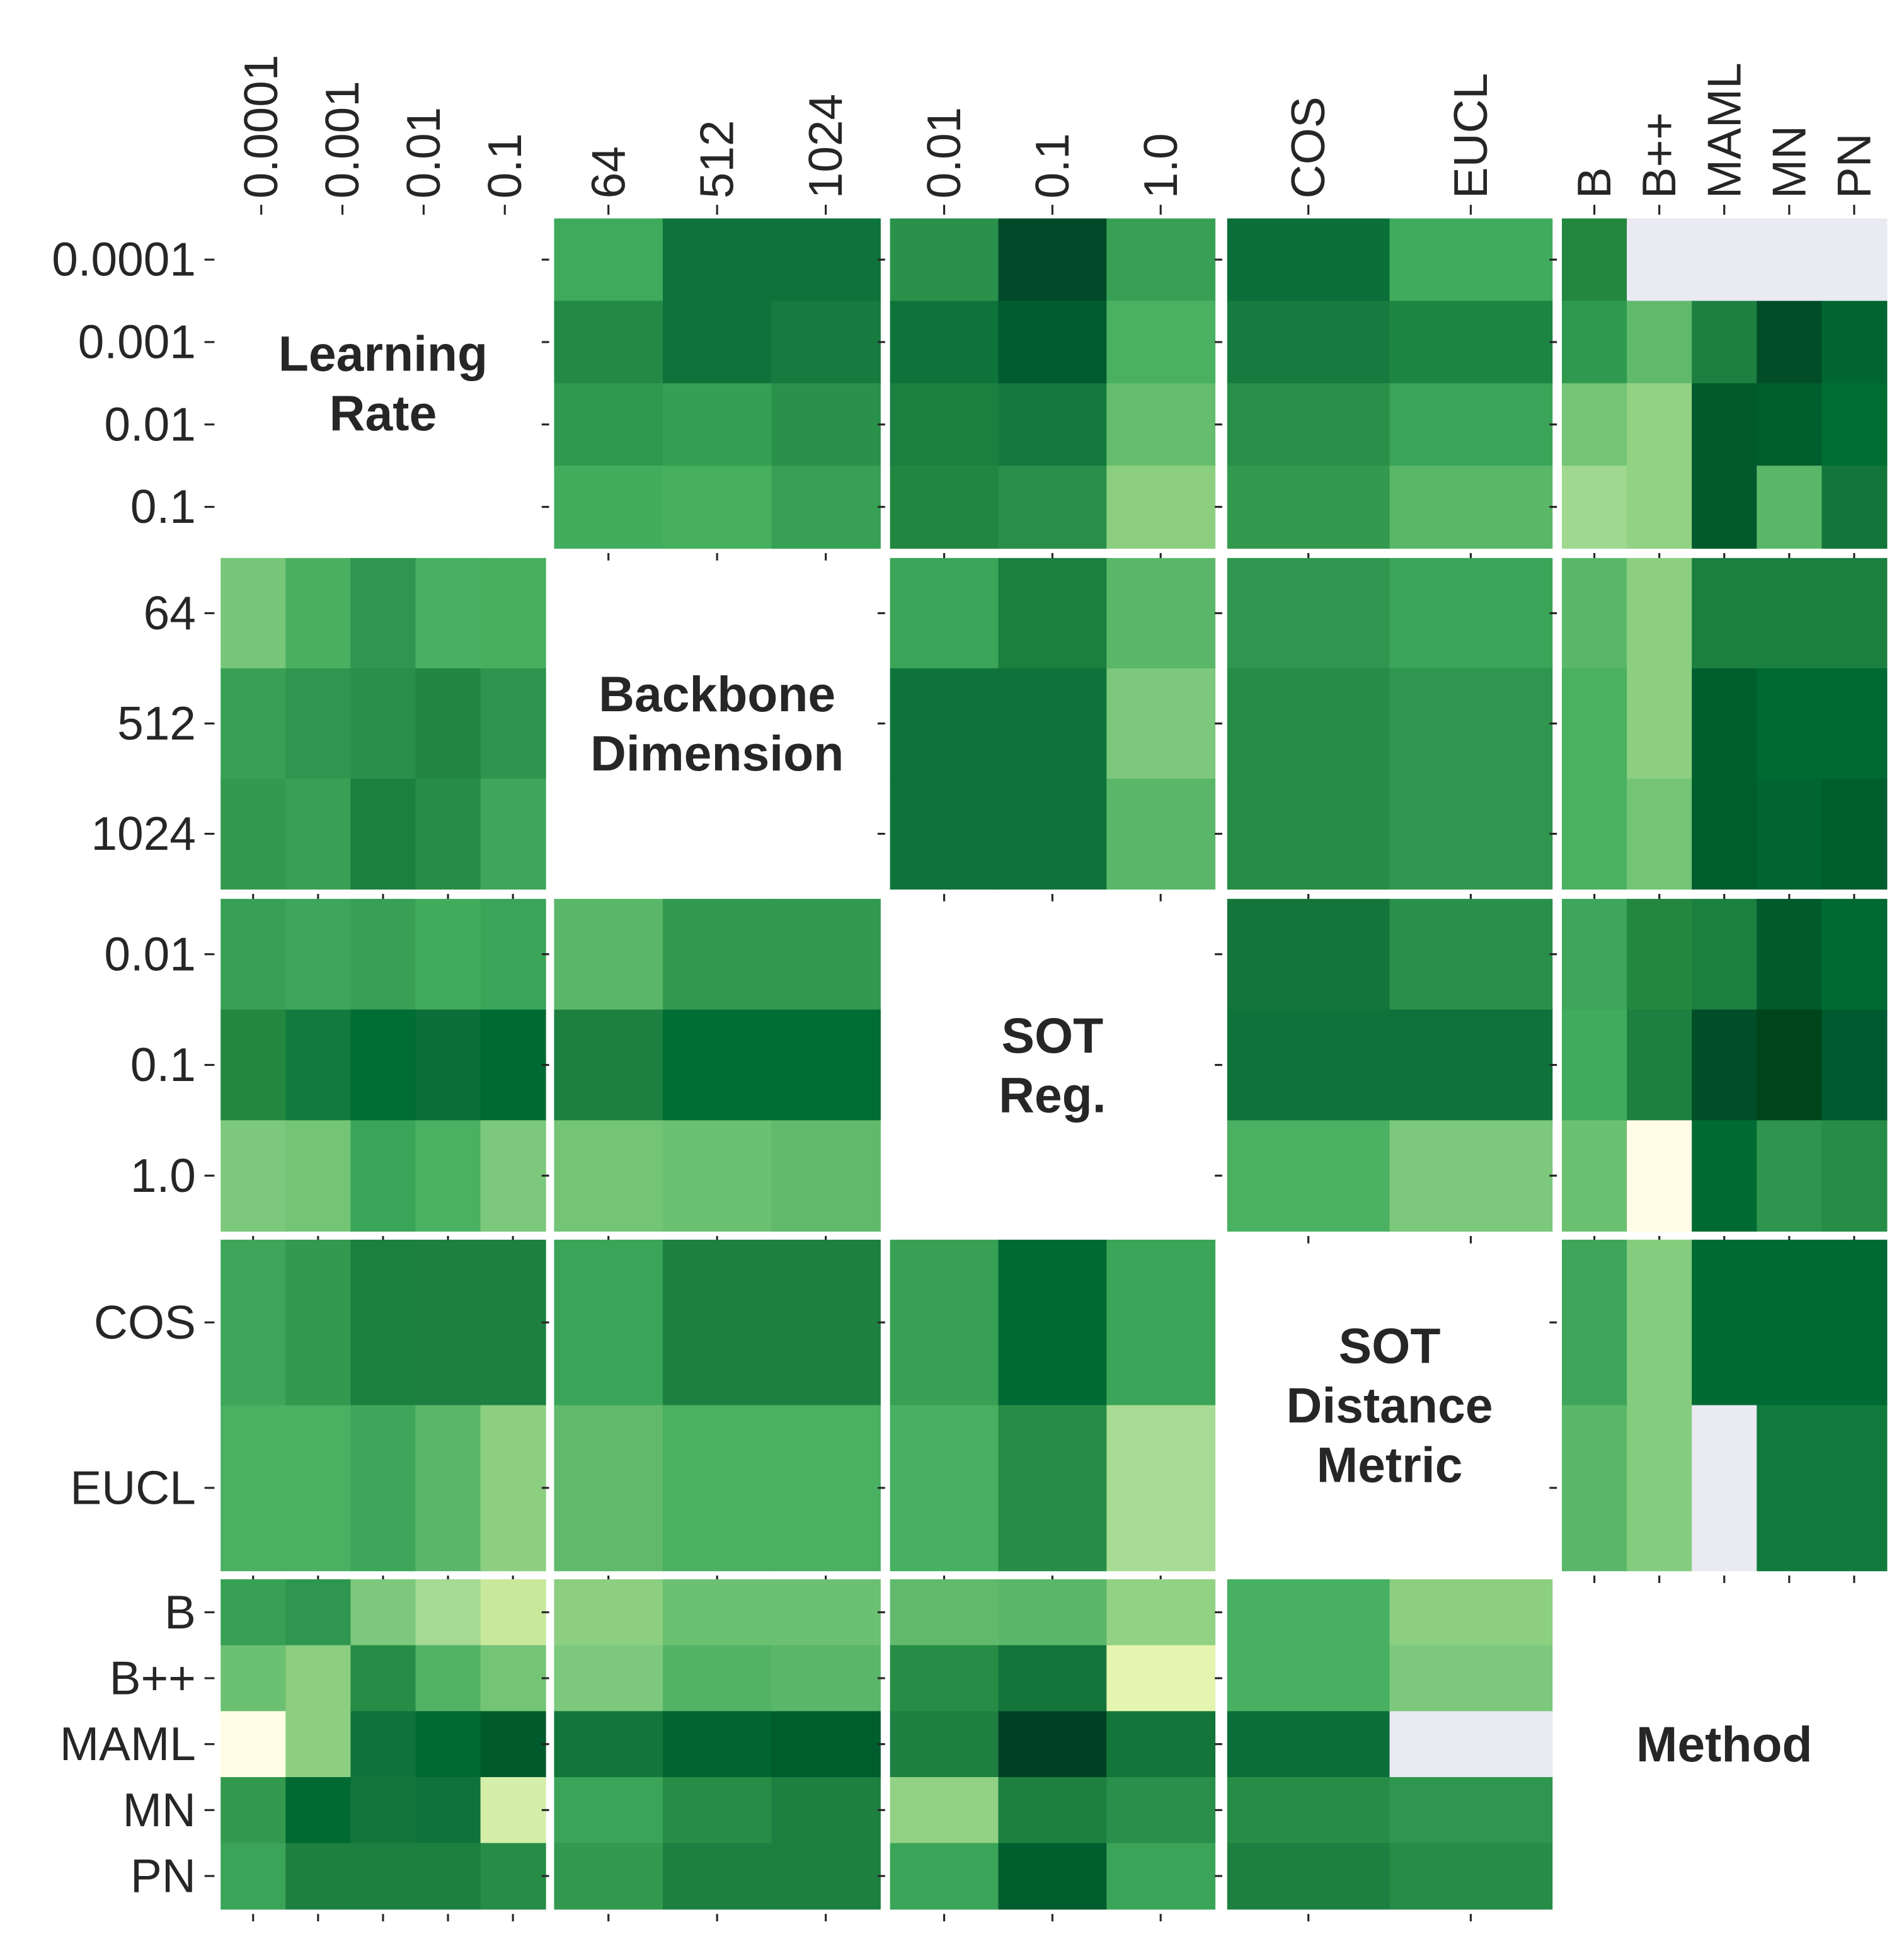  Describe the element at coordinates (137, 343) in the screenshot. I see `row-label: 0.001` at that location.